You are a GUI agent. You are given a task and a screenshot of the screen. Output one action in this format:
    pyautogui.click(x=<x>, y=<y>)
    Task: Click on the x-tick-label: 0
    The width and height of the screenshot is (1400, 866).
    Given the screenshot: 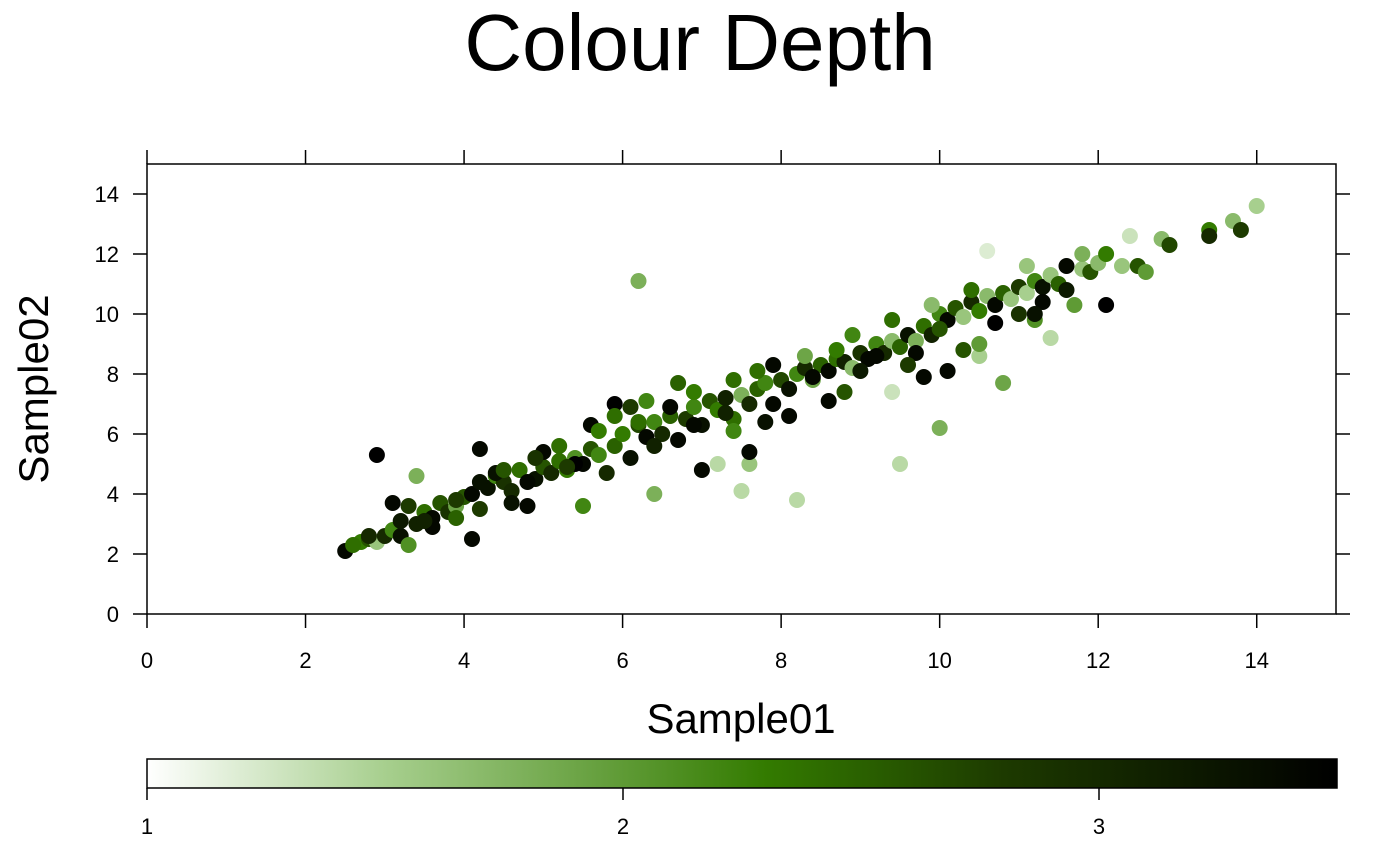 What is the action you would take?
    pyautogui.click(x=147, y=660)
    